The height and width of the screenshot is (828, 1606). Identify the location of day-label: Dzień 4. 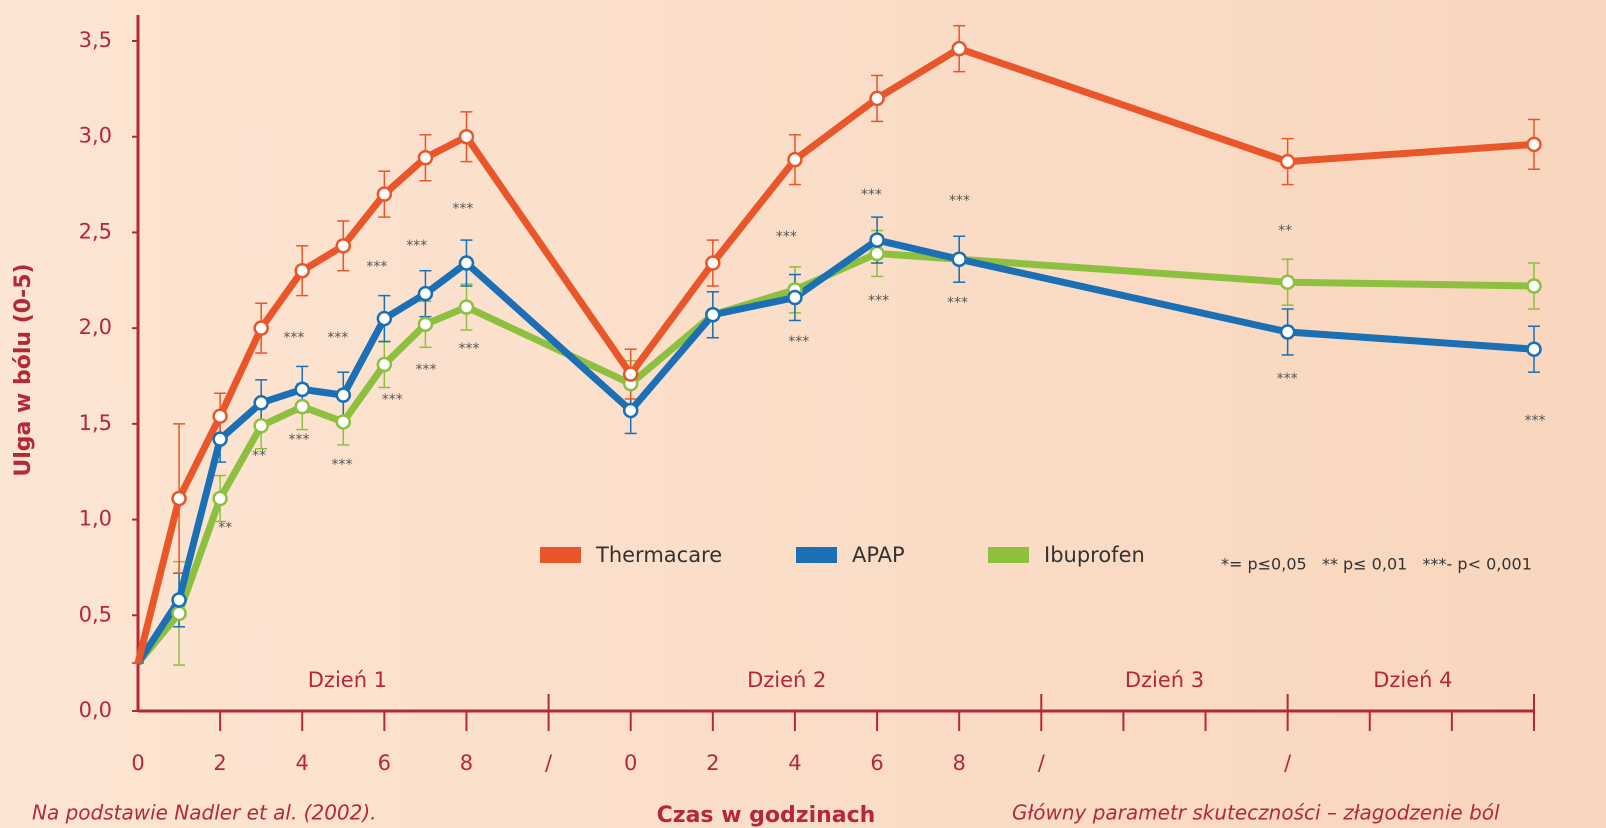
(1412, 680).